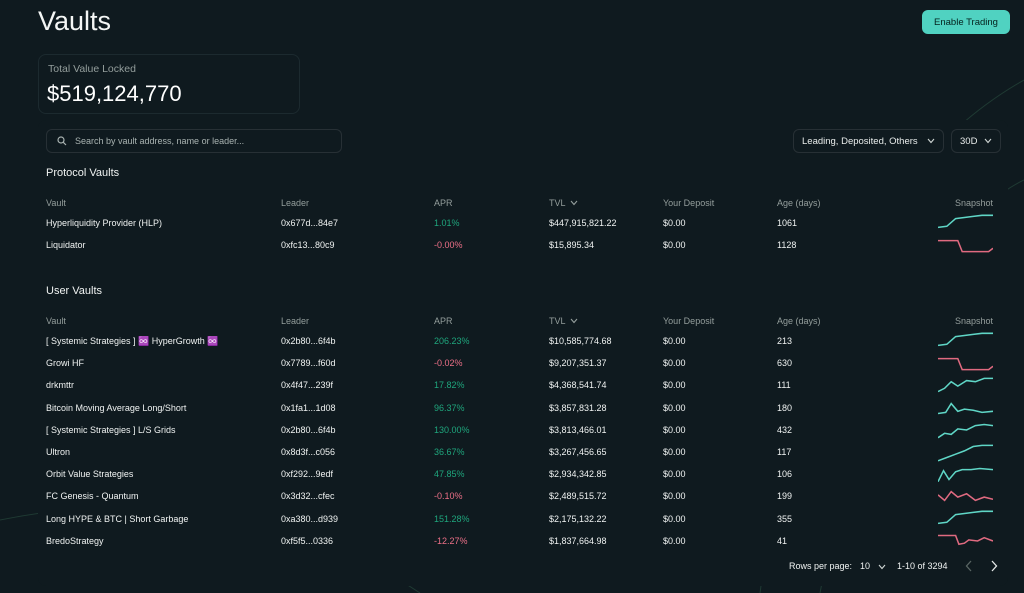 The image size is (1024, 593). I want to click on vault-tvl: $1,837,664.98, so click(578, 540).